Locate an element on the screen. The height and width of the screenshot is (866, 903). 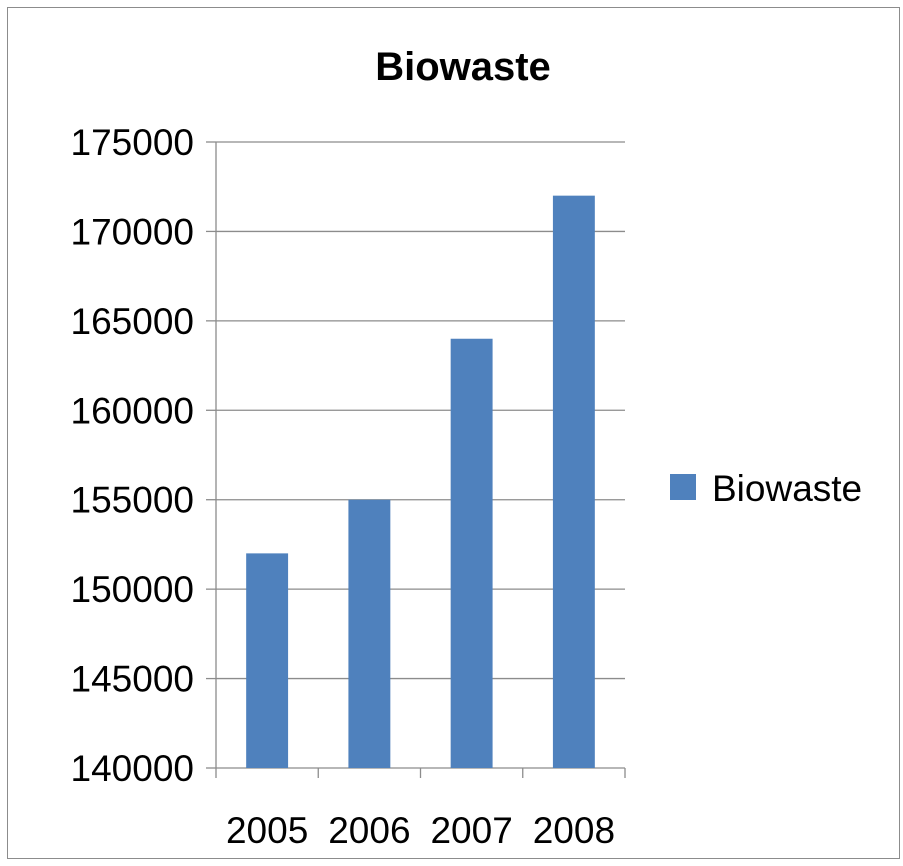
y-tick-label: 170000 is located at coordinates (132, 231).